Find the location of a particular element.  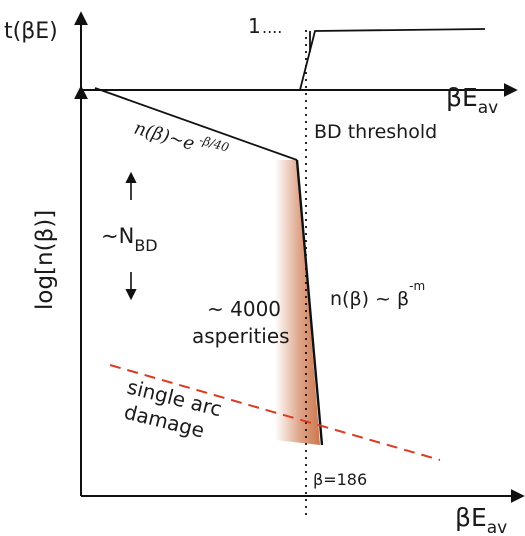

bd-threshold-label: BD threshold is located at coordinates (375, 132).